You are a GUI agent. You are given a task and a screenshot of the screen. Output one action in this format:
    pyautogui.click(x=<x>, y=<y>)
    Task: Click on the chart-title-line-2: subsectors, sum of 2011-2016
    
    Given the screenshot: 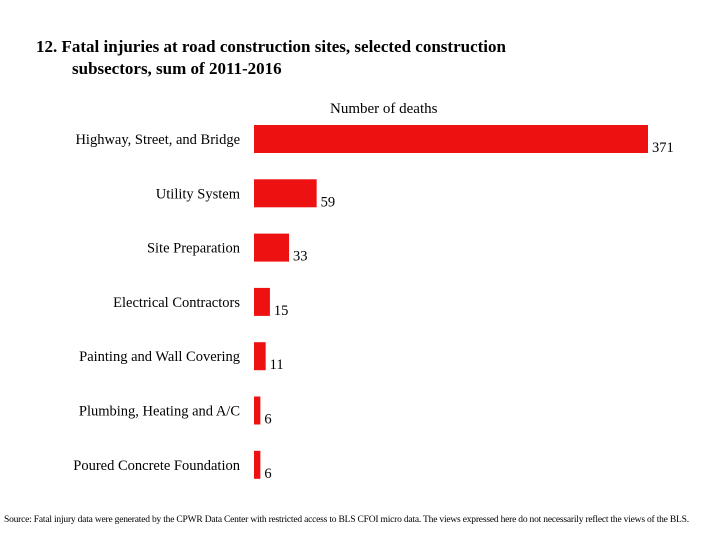 What is the action you would take?
    pyautogui.click(x=177, y=68)
    